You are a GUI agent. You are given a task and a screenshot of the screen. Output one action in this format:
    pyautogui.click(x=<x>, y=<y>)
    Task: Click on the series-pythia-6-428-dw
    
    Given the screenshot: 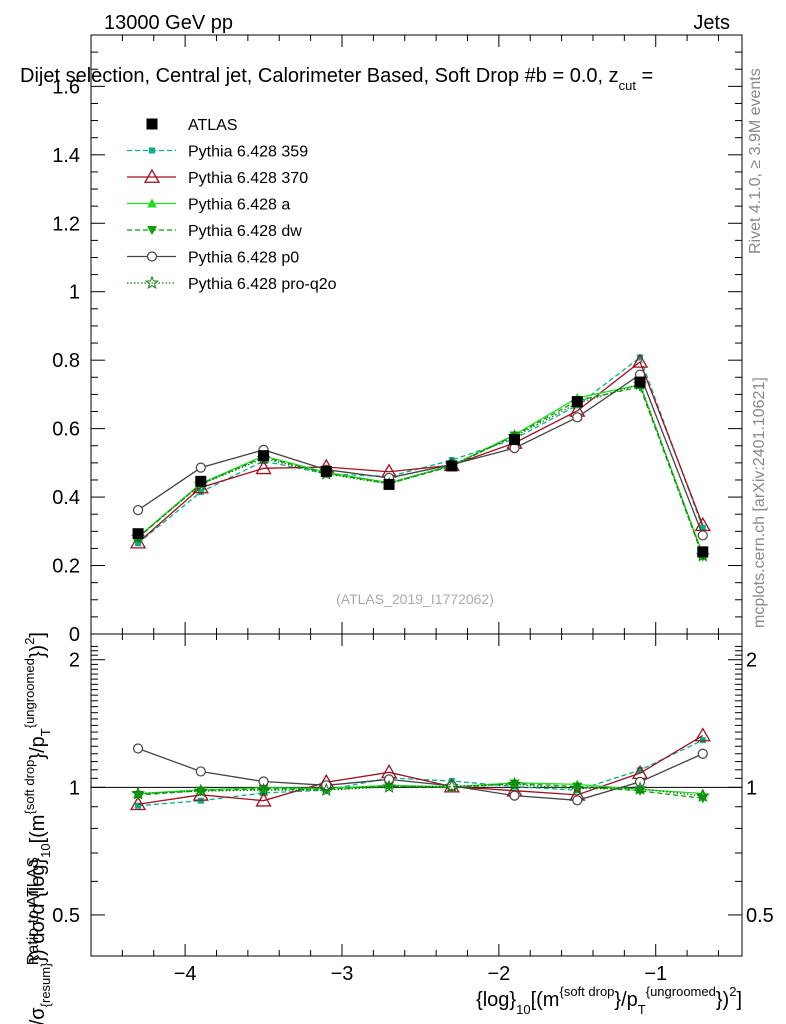 What is the action you would take?
    pyautogui.click(x=420, y=472)
    